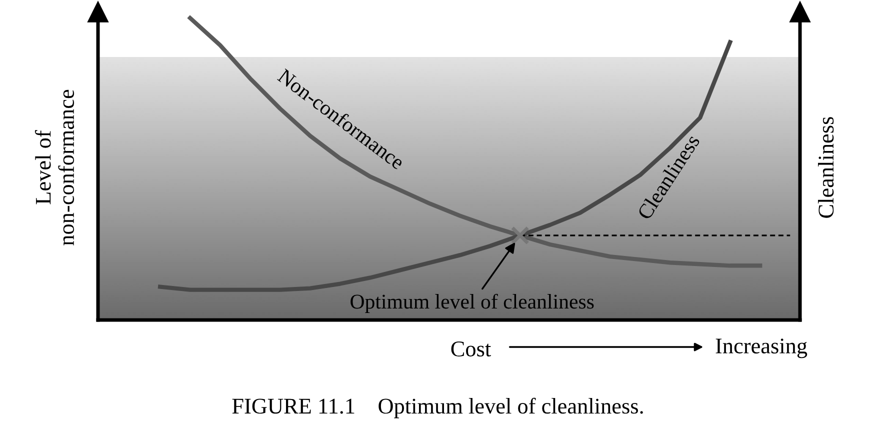  What do you see at coordinates (54, 168) in the screenshot?
I see `y-axis-title: Level of non-conformance` at bounding box center [54, 168].